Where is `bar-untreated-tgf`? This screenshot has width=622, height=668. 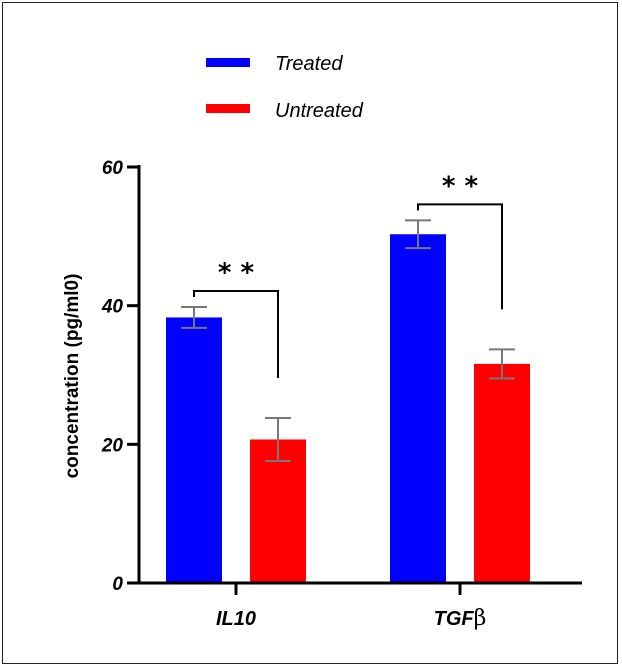 bar-untreated-tgf is located at coordinates (502, 473).